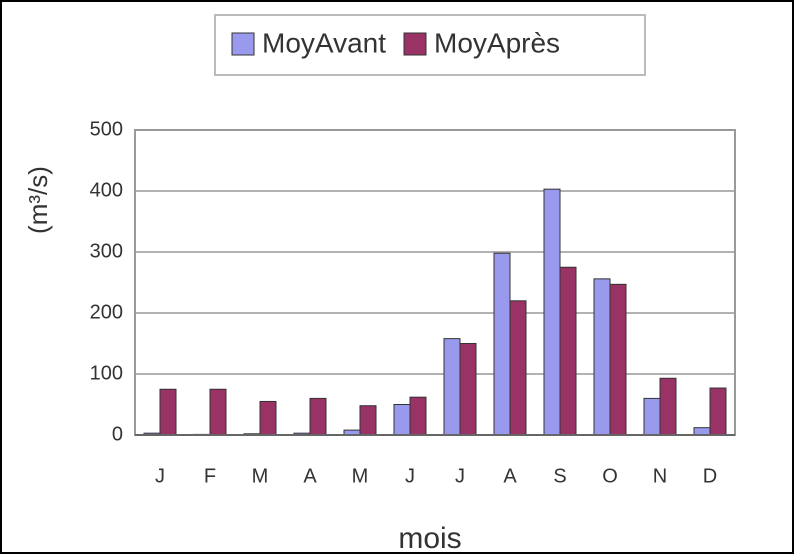 Image resolution: width=794 pixels, height=554 pixels. What do you see at coordinates (429, 538) in the screenshot?
I see `x-axis-title: mois` at bounding box center [429, 538].